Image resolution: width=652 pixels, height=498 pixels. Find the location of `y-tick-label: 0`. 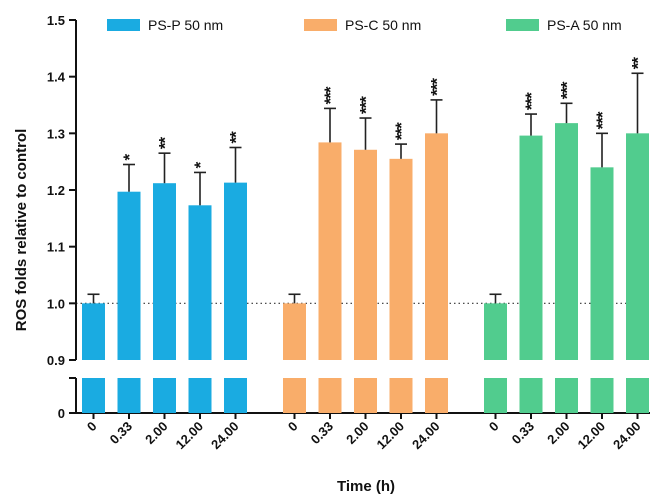

y-tick-label: 0 is located at coordinates (61, 413).